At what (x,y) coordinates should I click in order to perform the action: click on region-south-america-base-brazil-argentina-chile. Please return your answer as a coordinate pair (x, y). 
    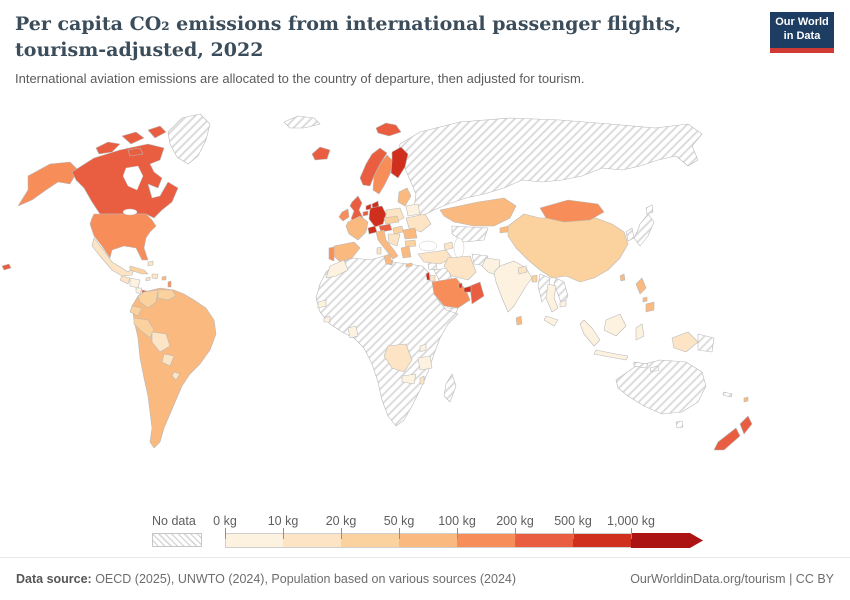
    Looking at the image, I should click on (174, 368).